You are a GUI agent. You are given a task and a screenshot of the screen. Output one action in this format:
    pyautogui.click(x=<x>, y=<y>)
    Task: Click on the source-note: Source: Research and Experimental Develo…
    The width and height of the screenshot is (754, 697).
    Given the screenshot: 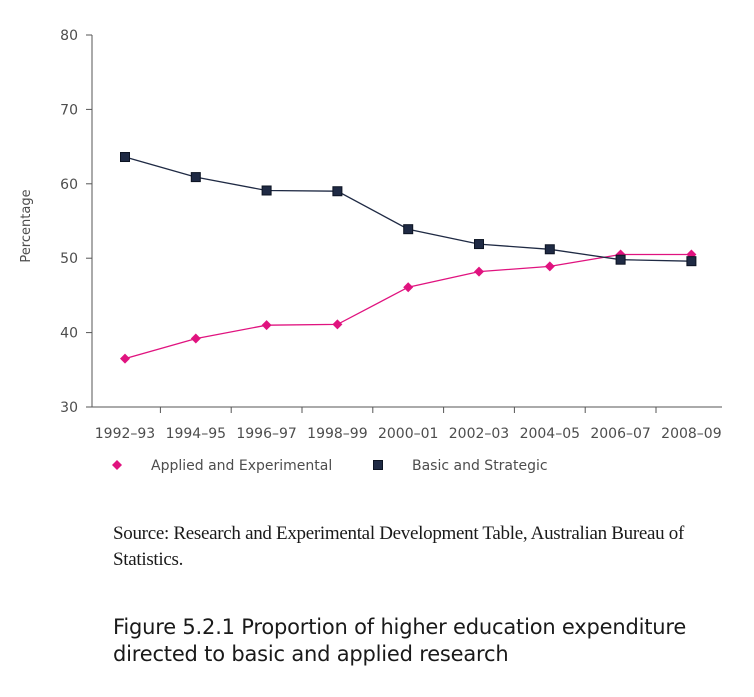 What is the action you would take?
    pyautogui.click(x=399, y=546)
    